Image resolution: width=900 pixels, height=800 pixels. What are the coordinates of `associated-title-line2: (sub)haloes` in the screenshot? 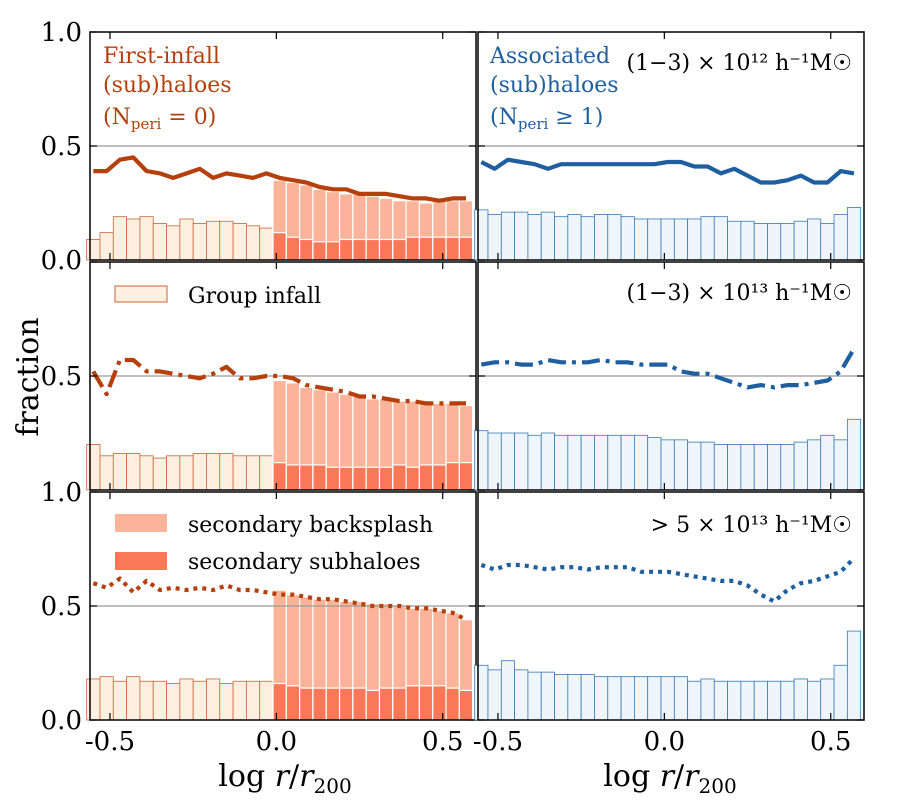 It's located at (554, 85).